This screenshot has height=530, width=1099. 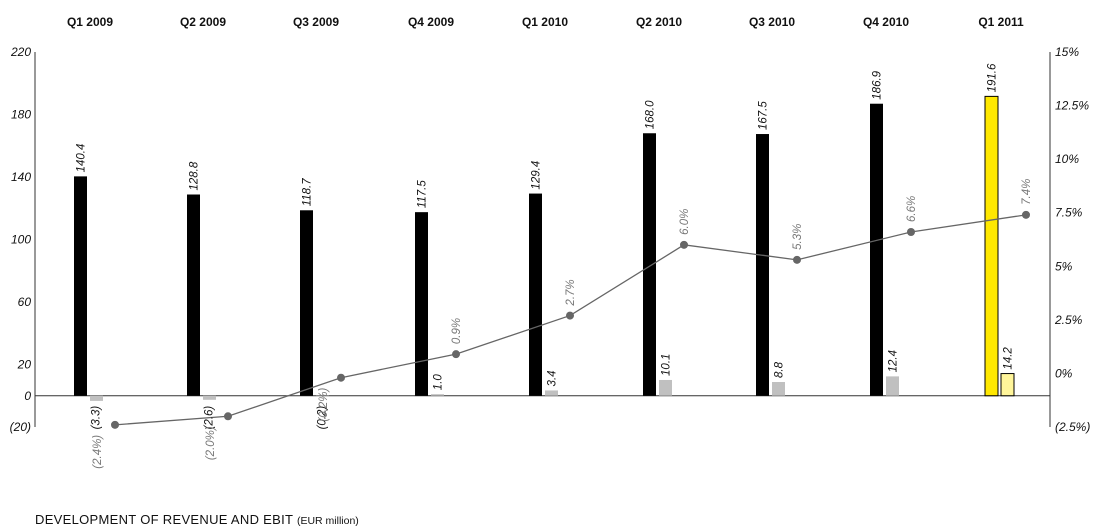 I want to click on ebit-value-label: (3.3), so click(x=97, y=418).